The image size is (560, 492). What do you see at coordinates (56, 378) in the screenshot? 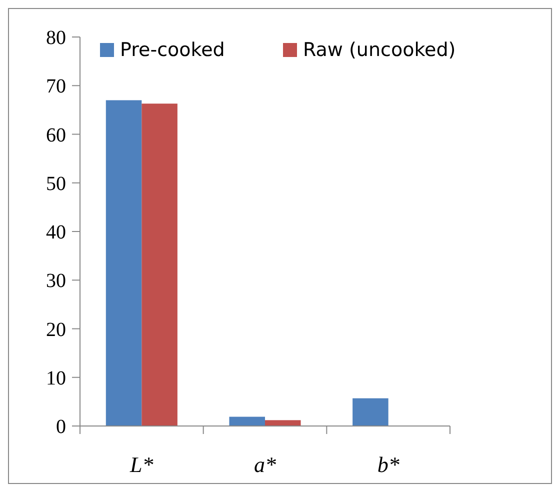
I see `y-tick-label: 10` at bounding box center [56, 378].